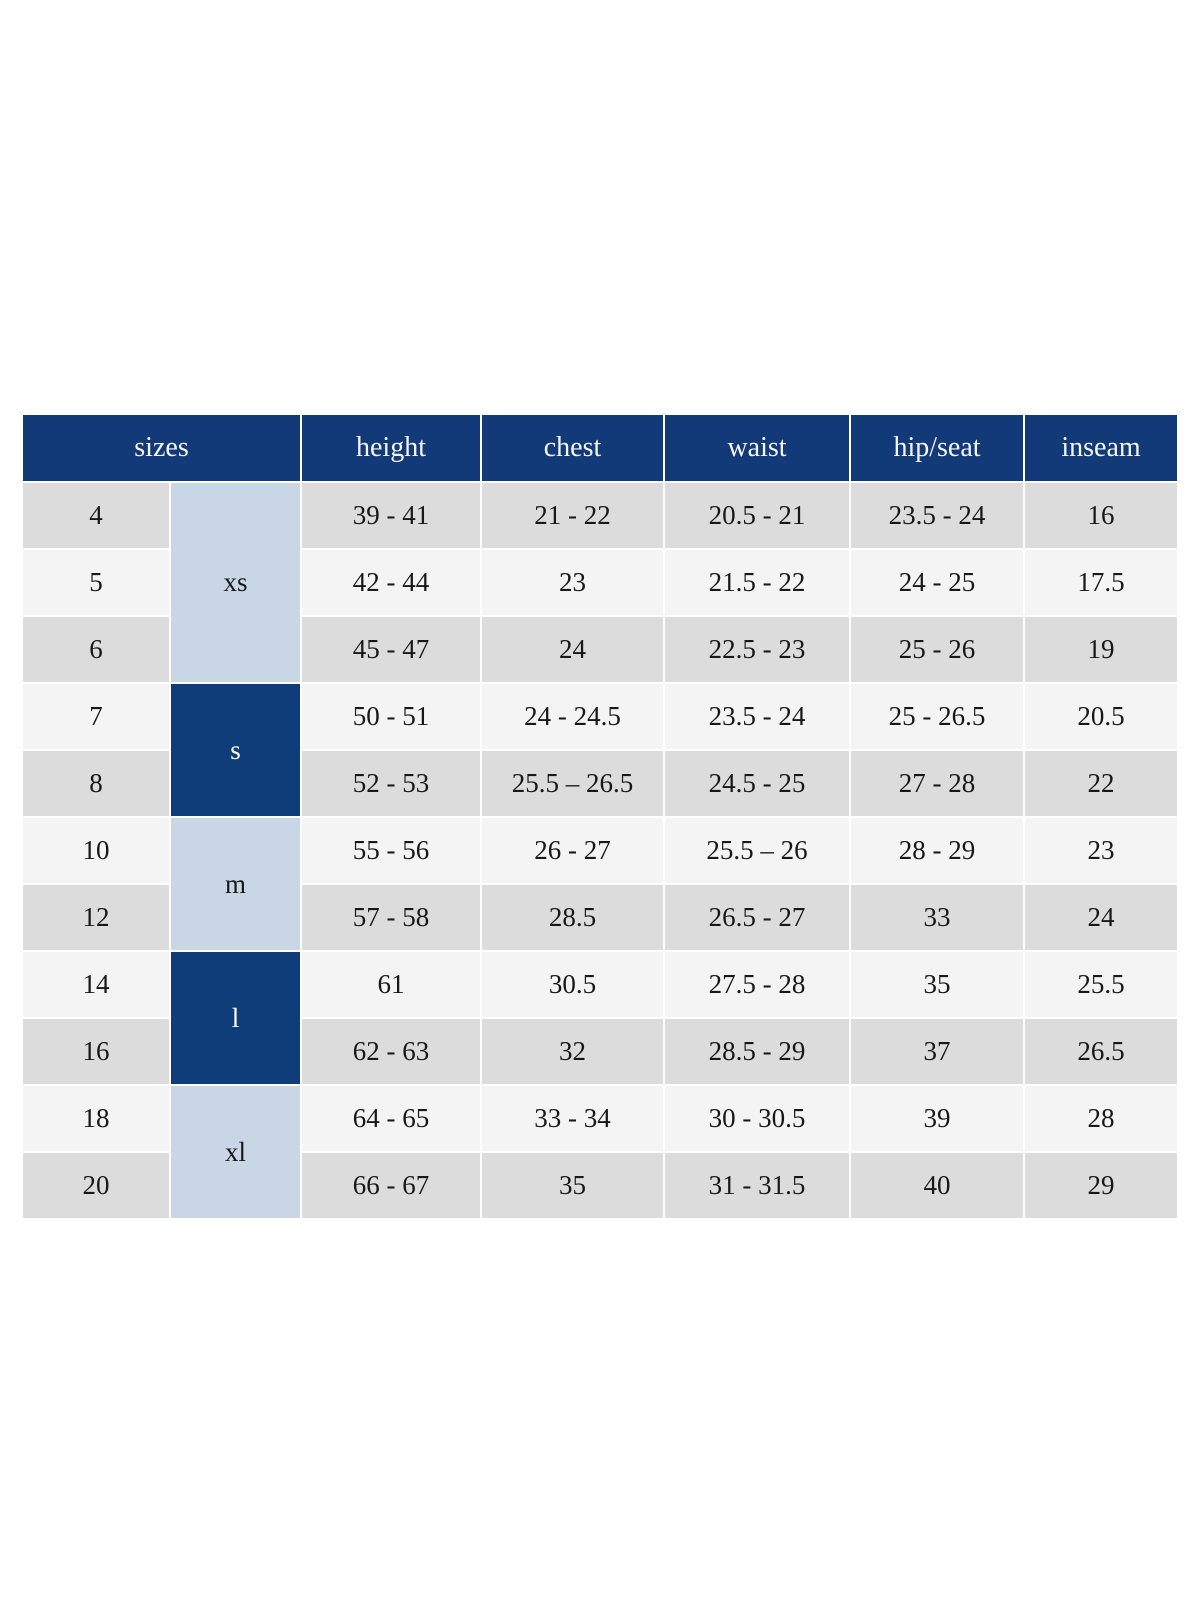 The height and width of the screenshot is (1600, 1200). Describe the element at coordinates (937, 783) in the screenshot. I see `hip-seat-cell: 27 - 28` at that location.